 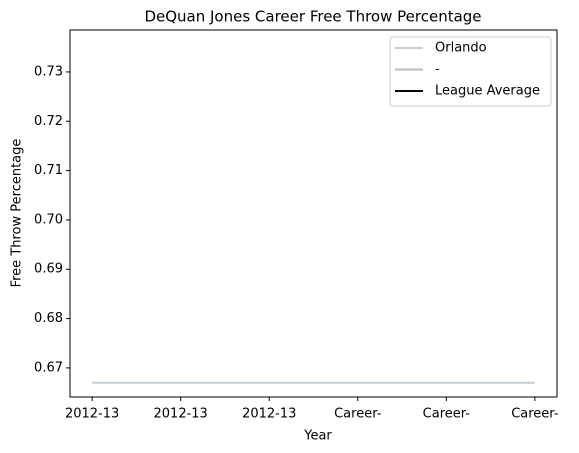 What do you see at coordinates (317, 436) in the screenshot?
I see `x-axis-label: Year` at bounding box center [317, 436].